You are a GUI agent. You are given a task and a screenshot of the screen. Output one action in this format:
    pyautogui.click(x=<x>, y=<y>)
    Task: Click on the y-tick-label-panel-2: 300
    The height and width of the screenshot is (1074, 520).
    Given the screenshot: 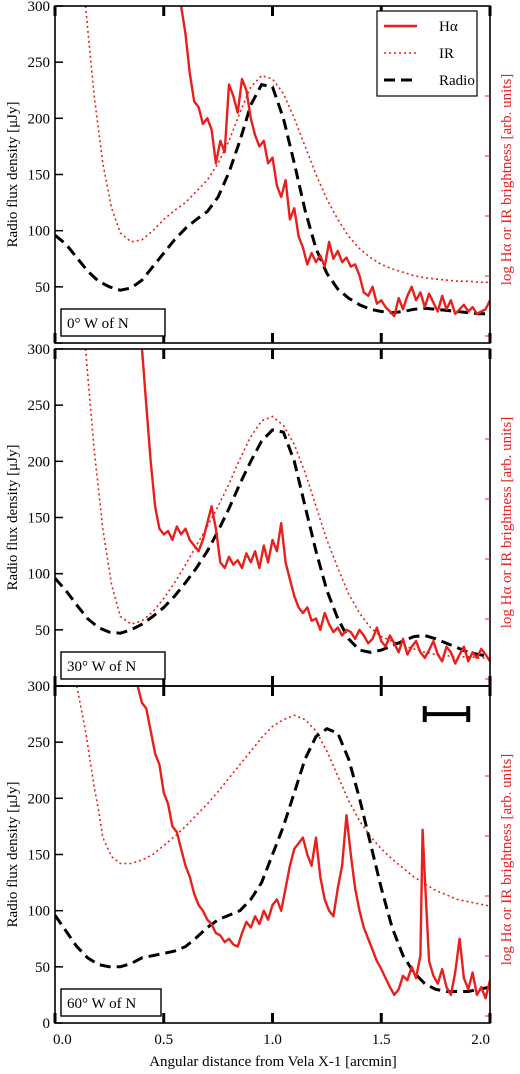 What is the action you would take?
    pyautogui.click(x=39, y=350)
    